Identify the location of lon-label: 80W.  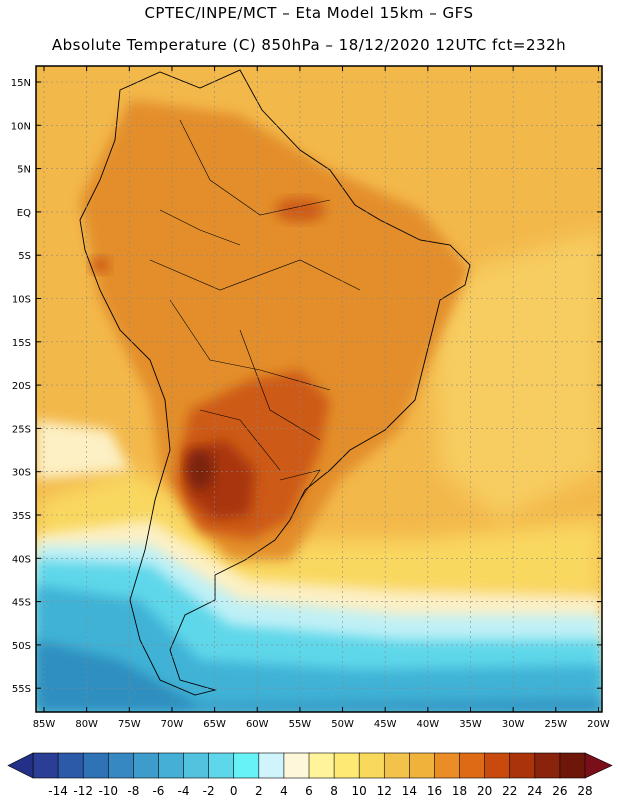
(86, 724).